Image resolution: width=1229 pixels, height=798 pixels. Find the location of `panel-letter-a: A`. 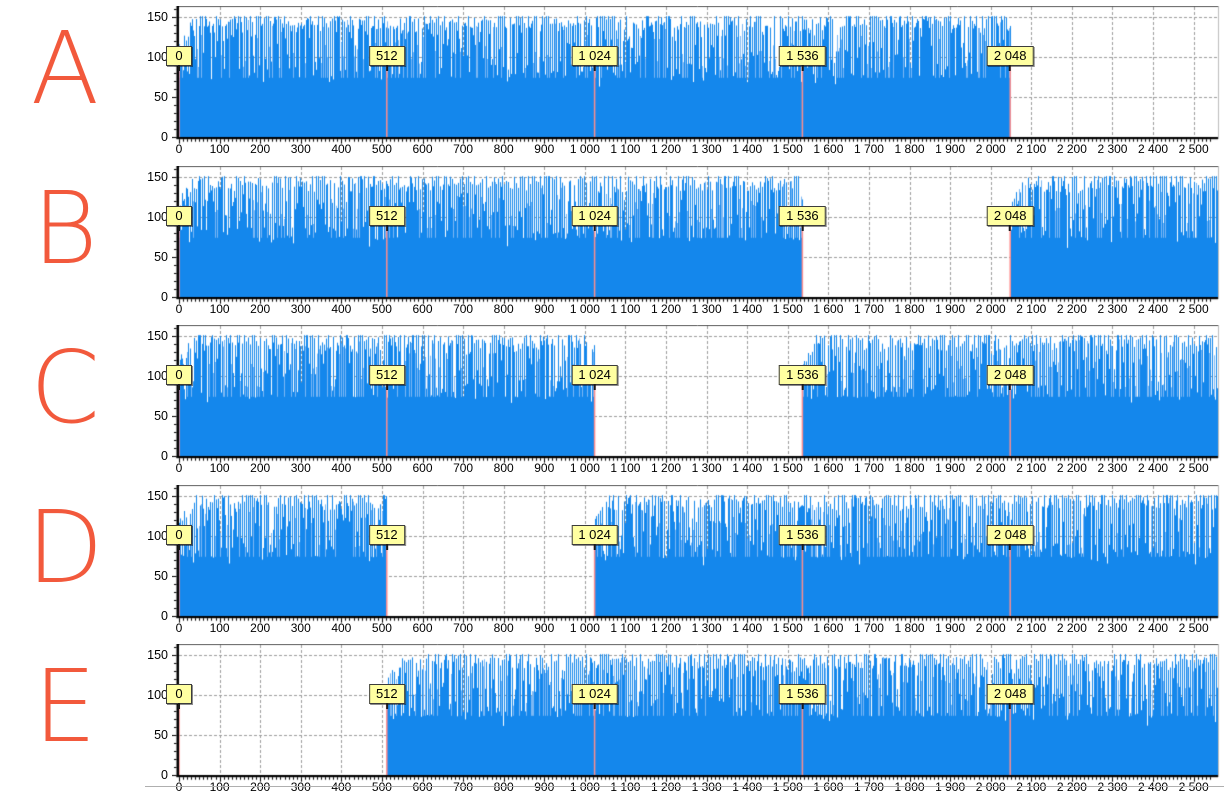

panel-letter-a: A is located at coordinates (65, 68).